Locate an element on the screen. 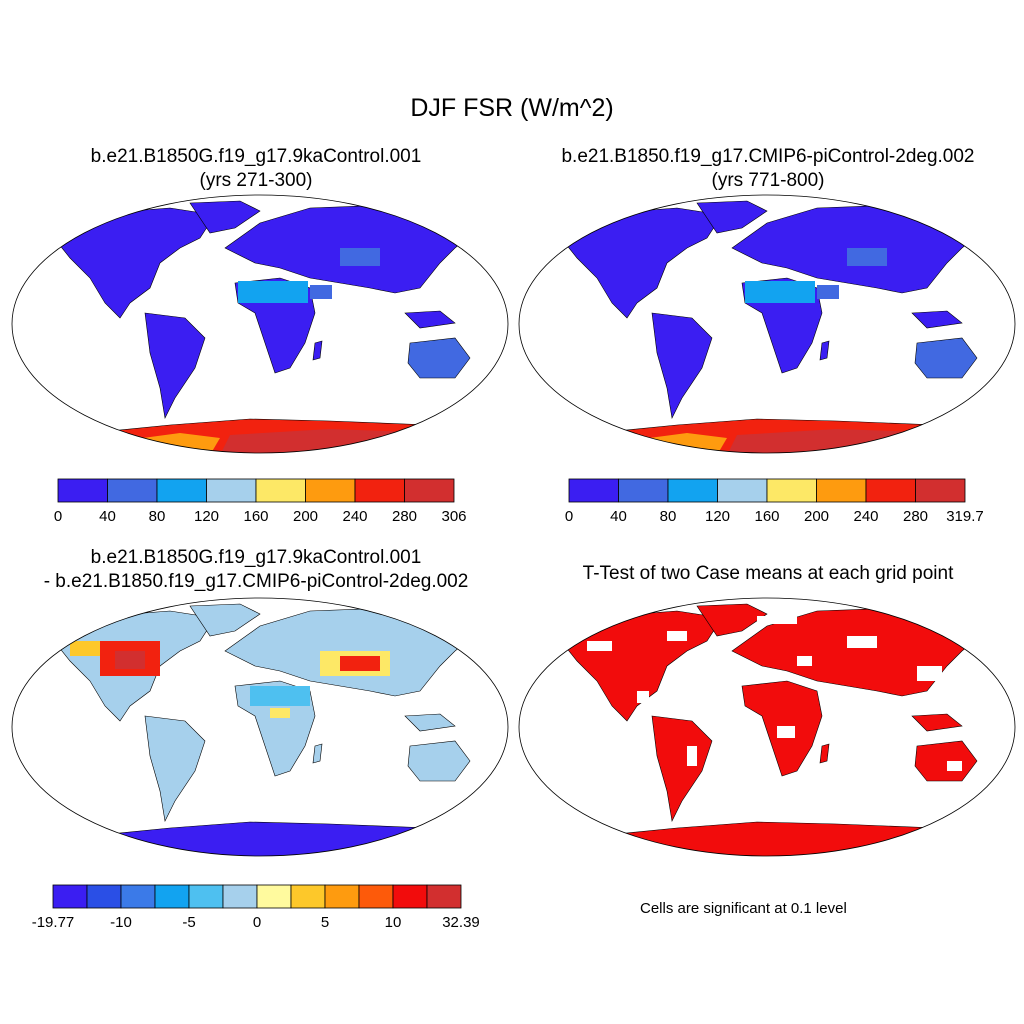 This screenshot has width=1024, height=1024. colorbar-tick-label: 319.7 is located at coordinates (965, 516).